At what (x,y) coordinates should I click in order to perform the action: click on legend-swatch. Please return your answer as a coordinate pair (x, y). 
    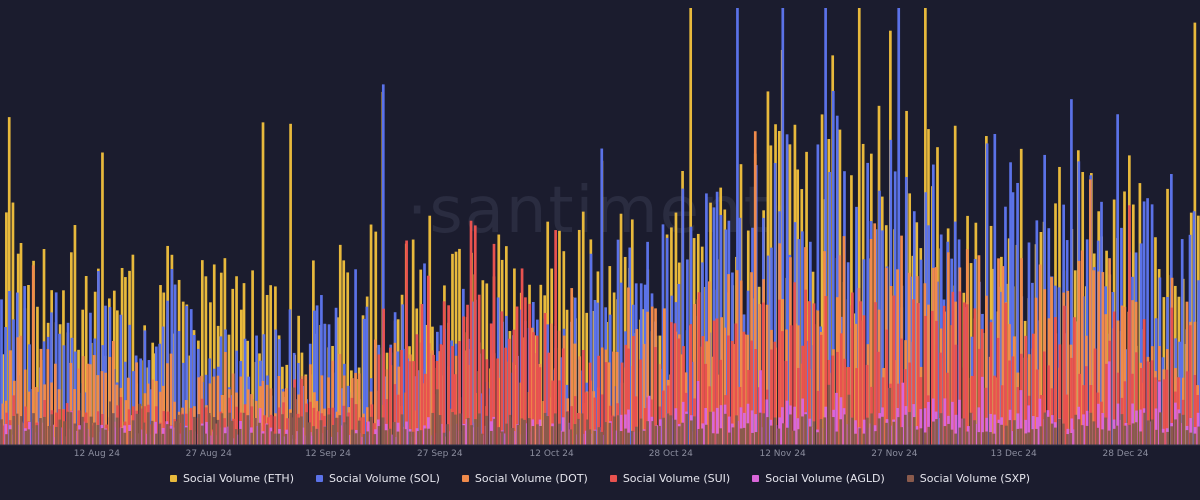
    Looking at the image, I should click on (319, 478).